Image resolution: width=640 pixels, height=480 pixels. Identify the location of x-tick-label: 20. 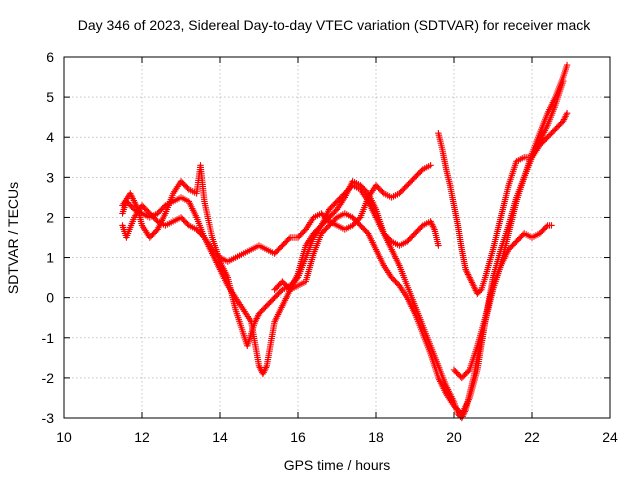
(454, 437).